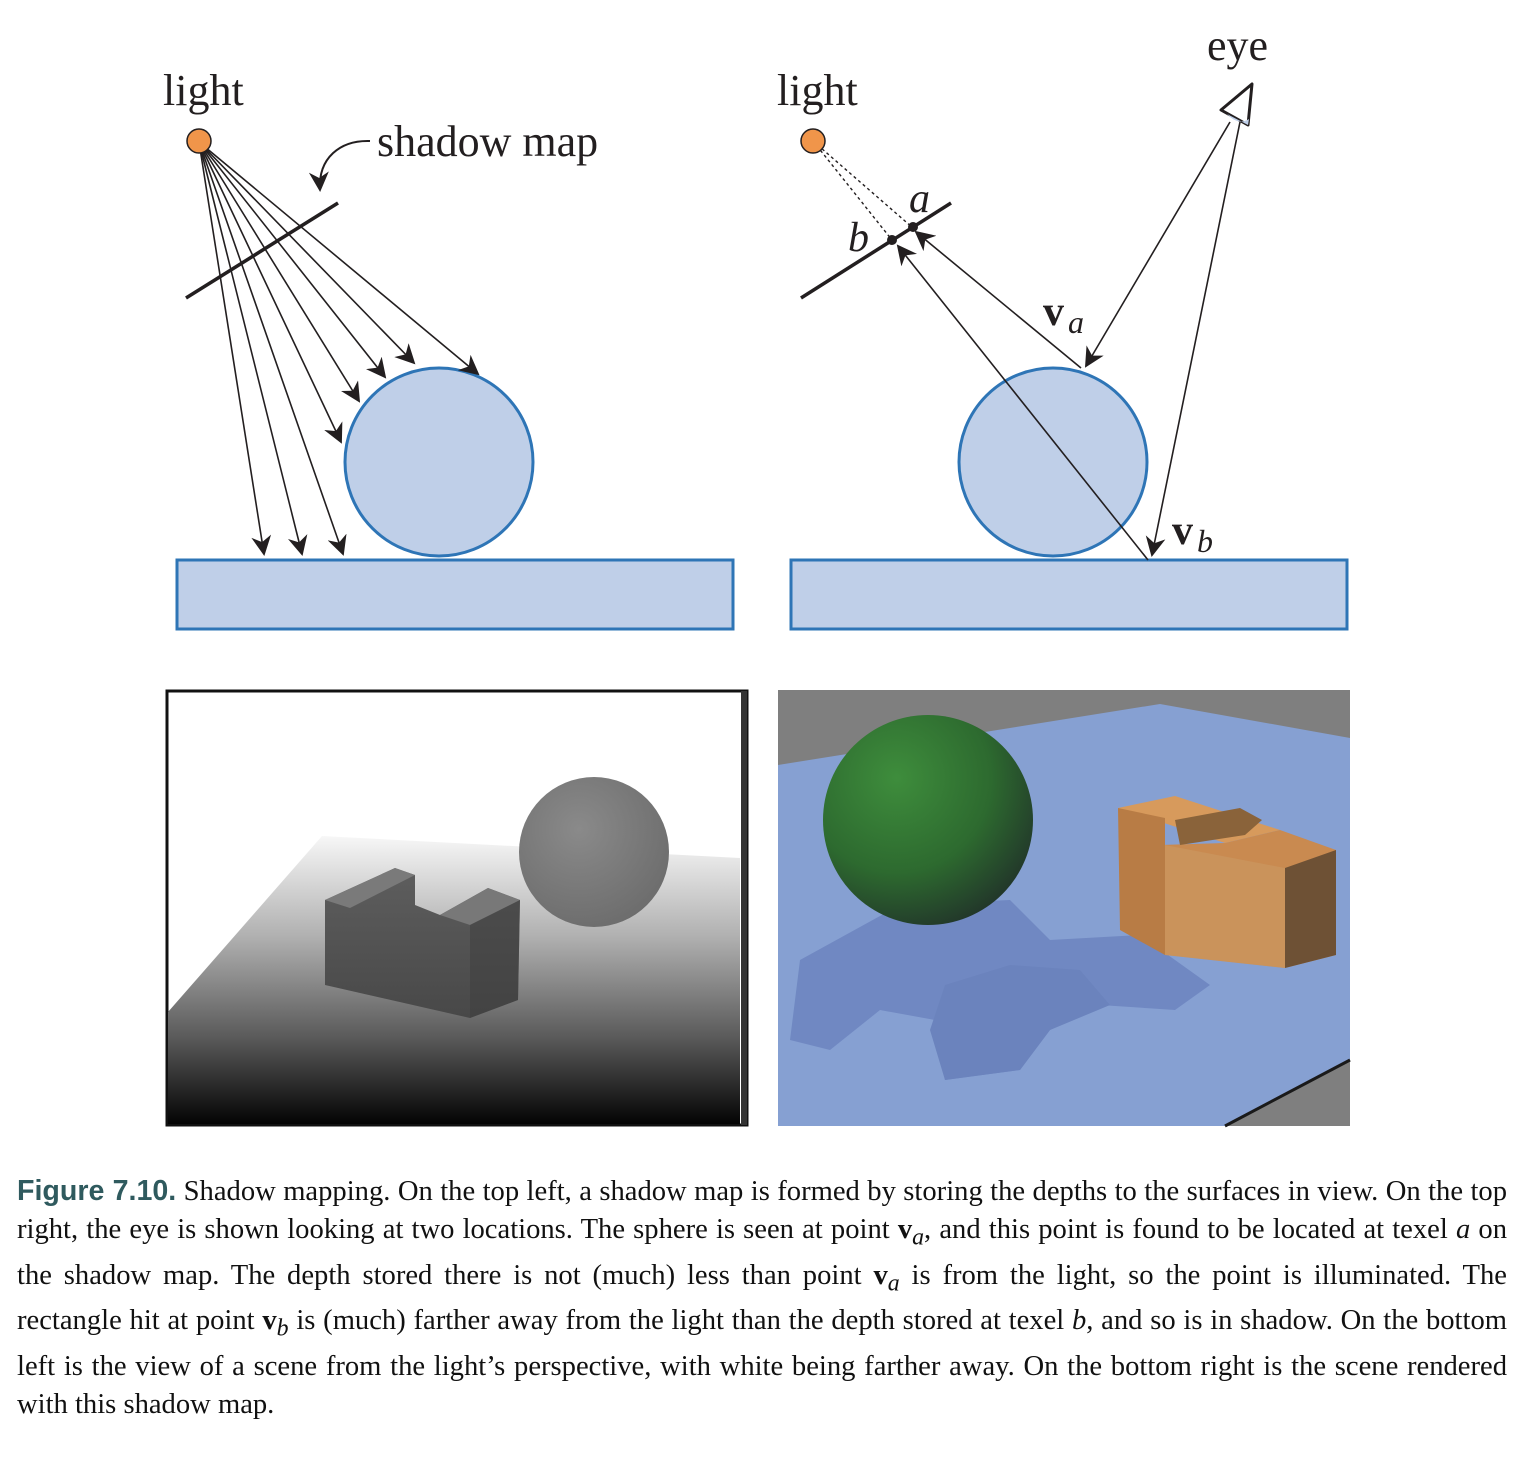 The height and width of the screenshot is (1477, 1524). I want to click on eye-icon, so click(1236, 104).